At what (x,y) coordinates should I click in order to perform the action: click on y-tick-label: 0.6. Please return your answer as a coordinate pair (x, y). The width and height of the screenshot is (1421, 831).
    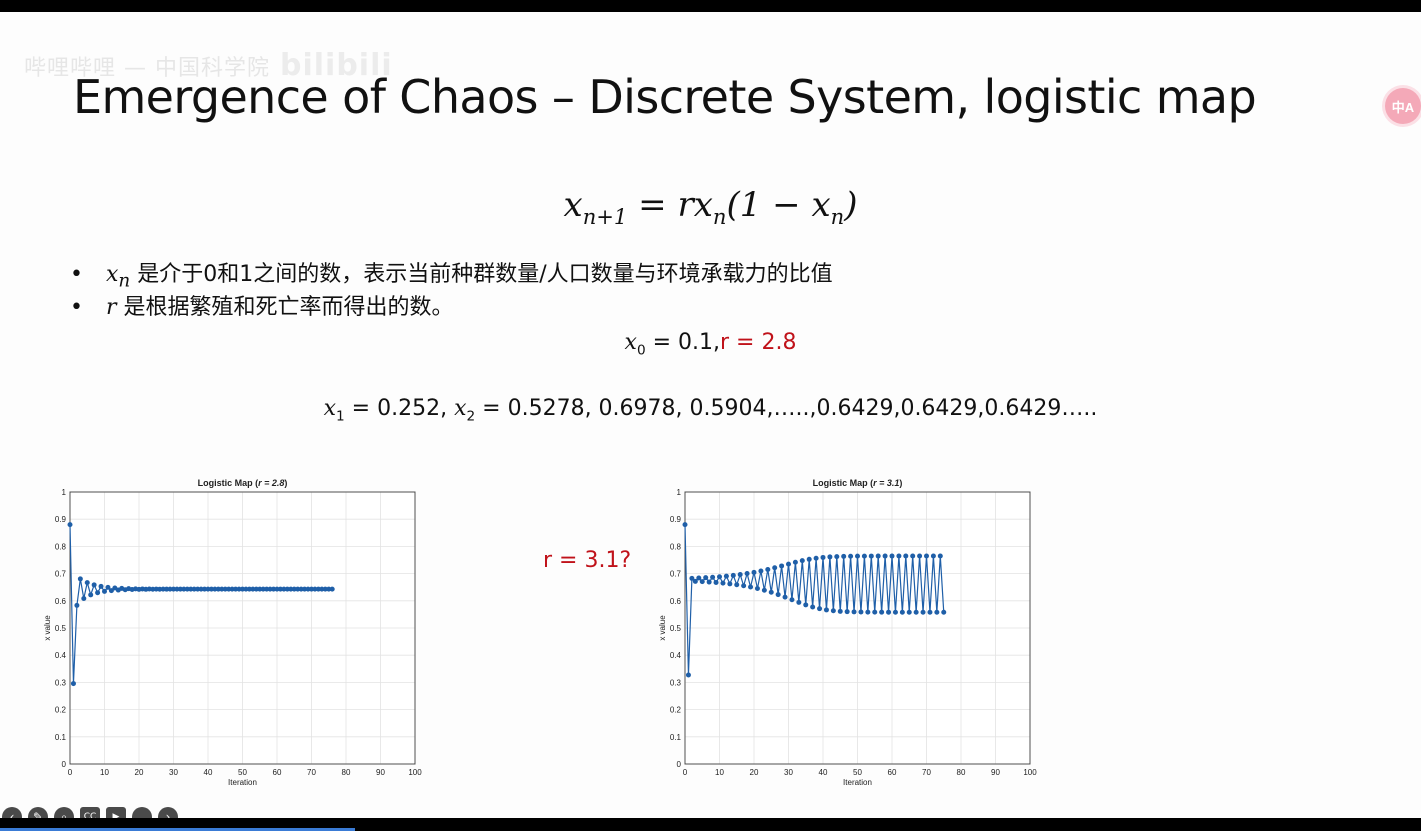
    Looking at the image, I should click on (61, 601).